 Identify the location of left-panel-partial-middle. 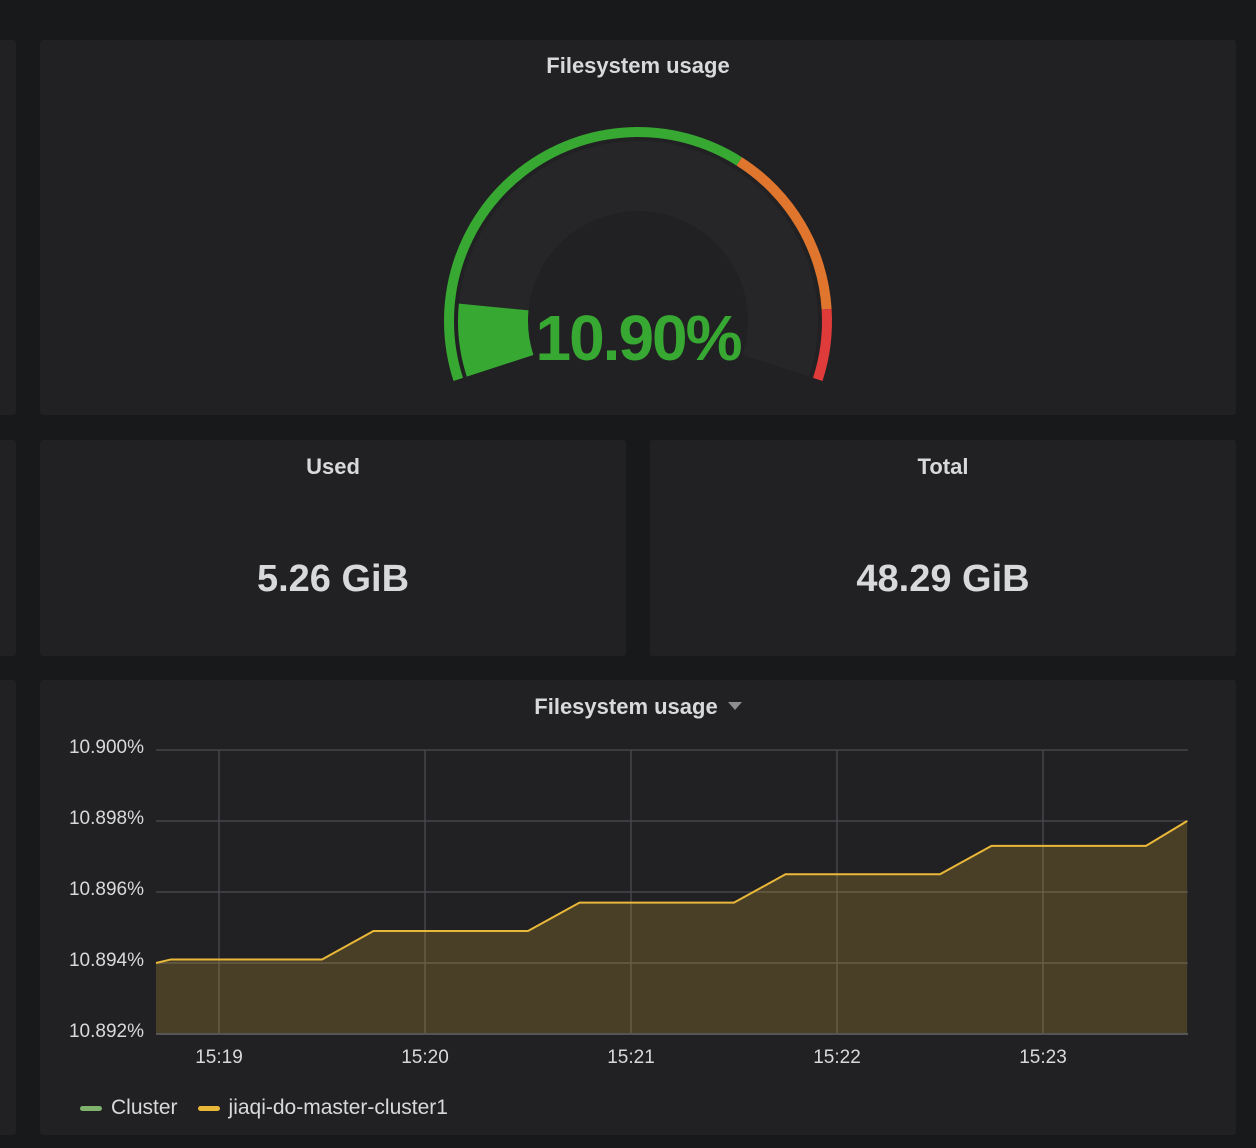
(8, 548).